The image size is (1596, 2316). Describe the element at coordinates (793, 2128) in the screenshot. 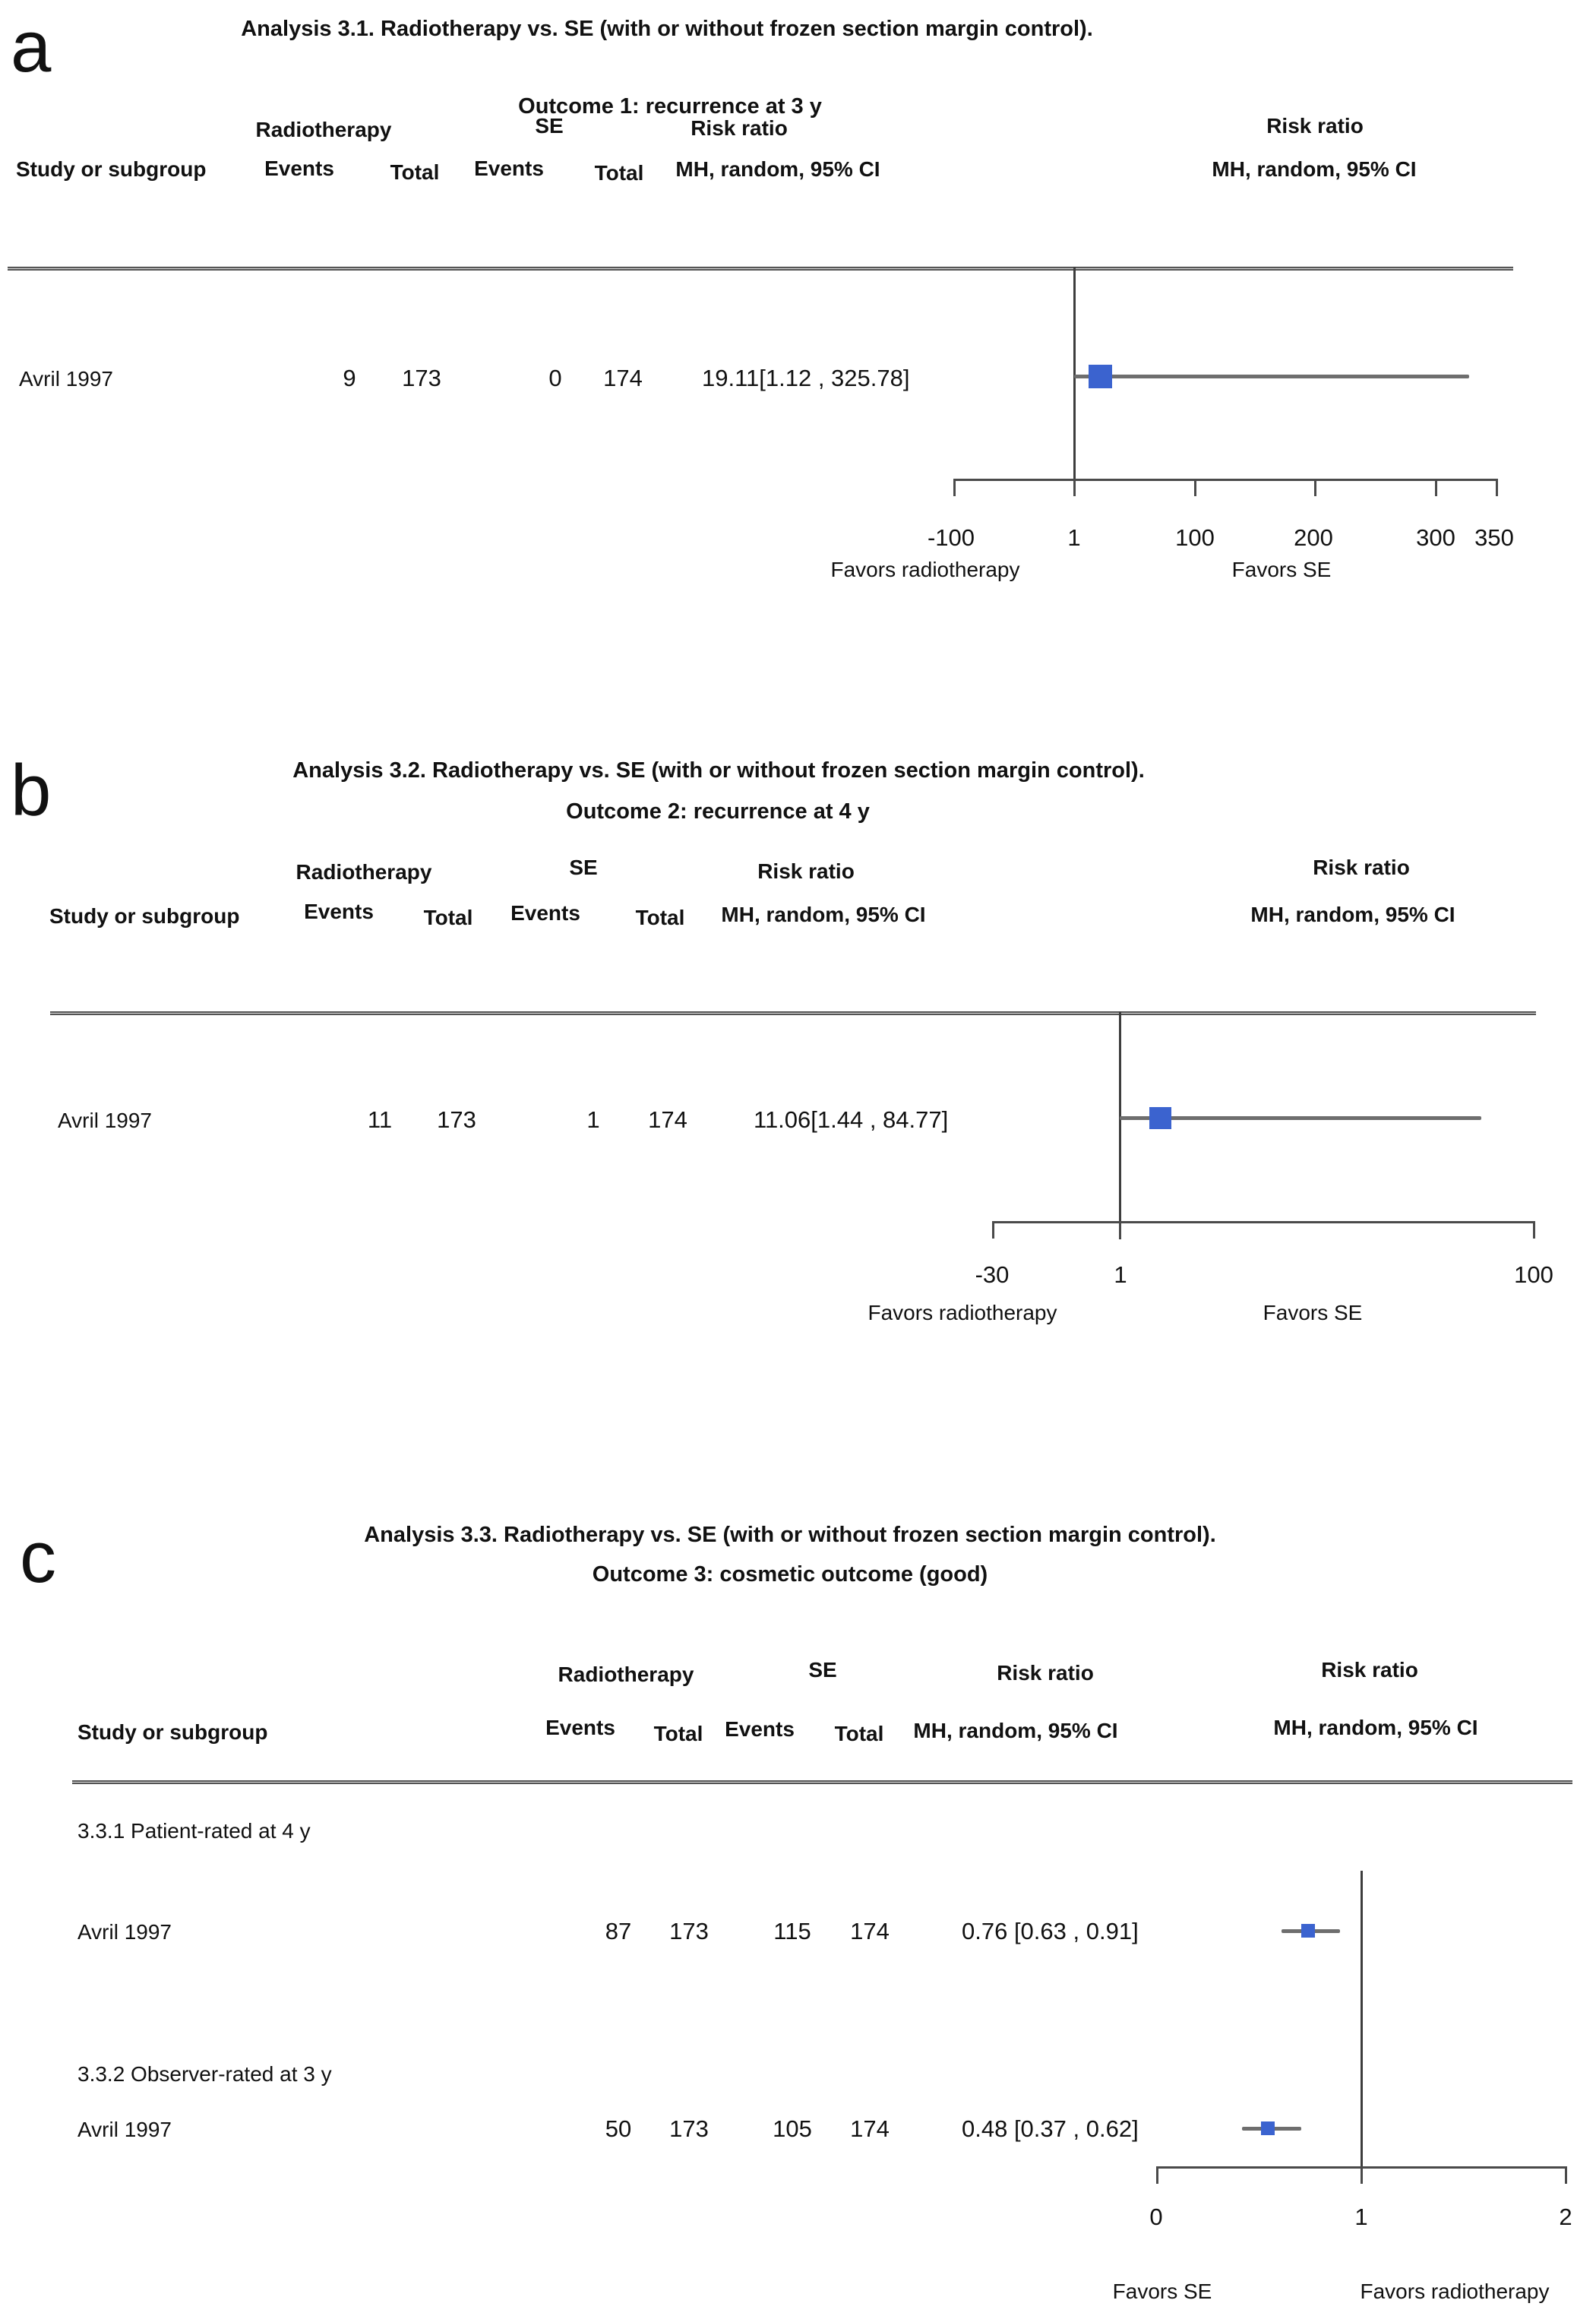

I see `events2-value: 105` at that location.